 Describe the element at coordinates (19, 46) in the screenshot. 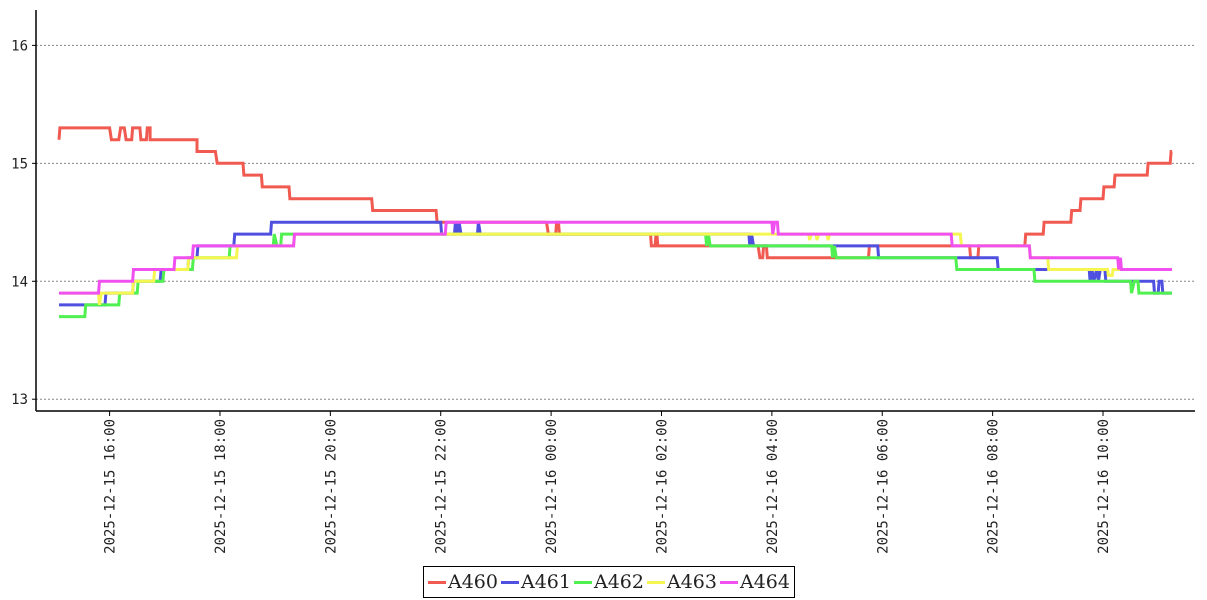

I see `y-tick-label: 16` at that location.